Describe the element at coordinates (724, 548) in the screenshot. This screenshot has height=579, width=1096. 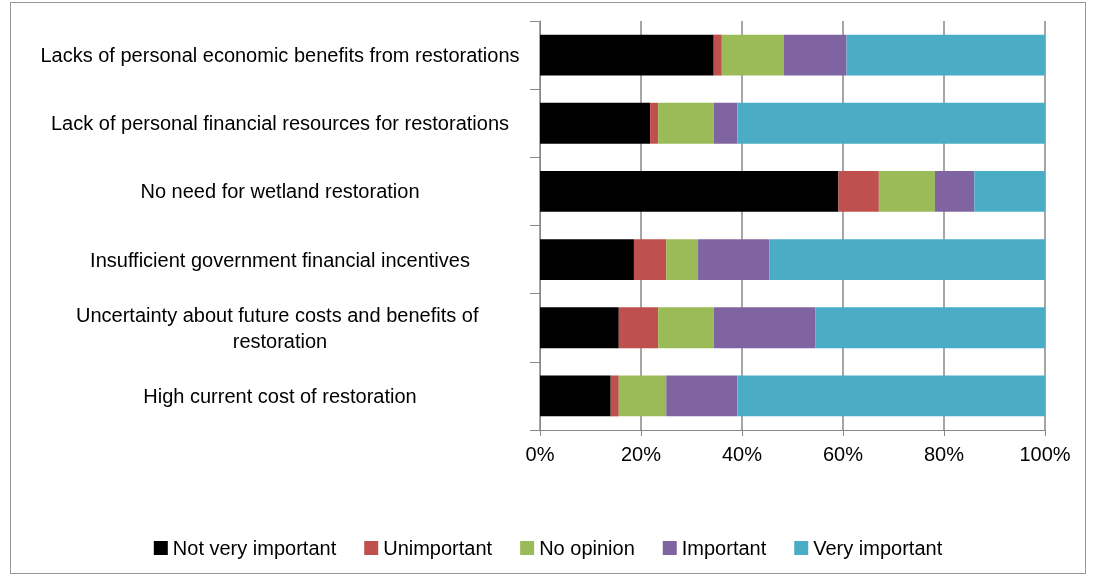
I see `legend-label: Important` at that location.